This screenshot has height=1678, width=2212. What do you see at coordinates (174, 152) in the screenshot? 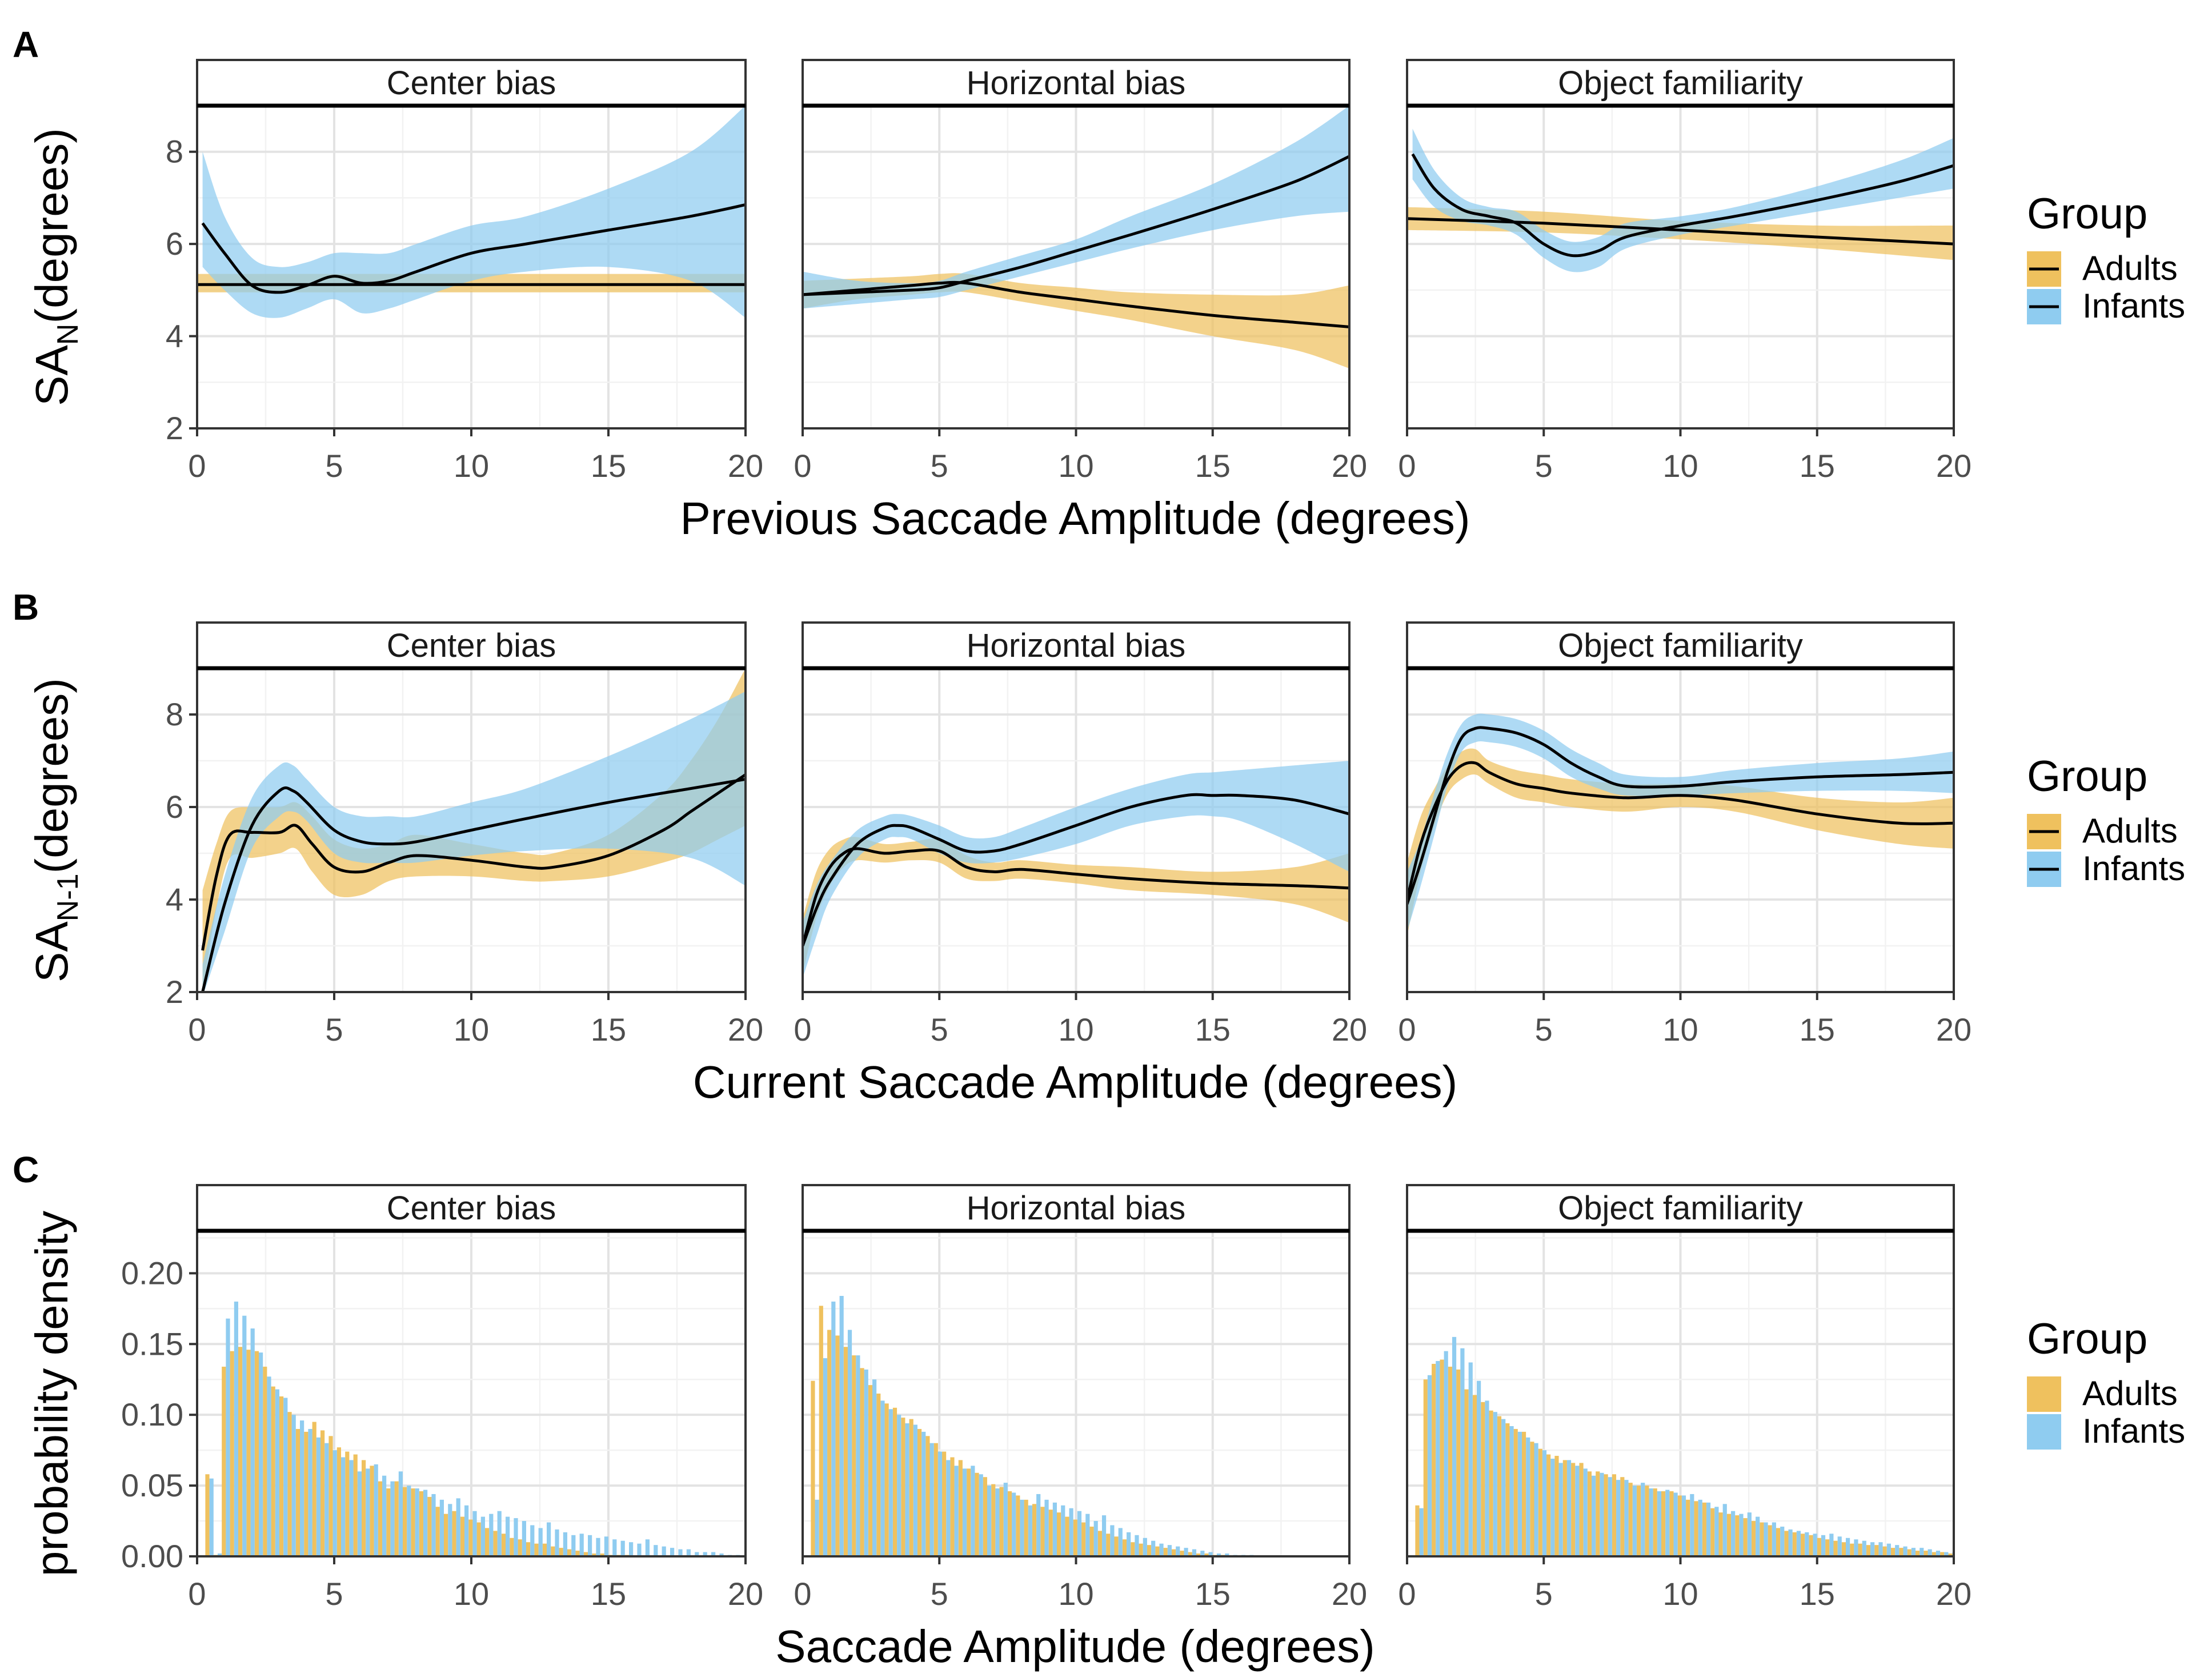
I see `y-tick-label: 8` at bounding box center [174, 152].